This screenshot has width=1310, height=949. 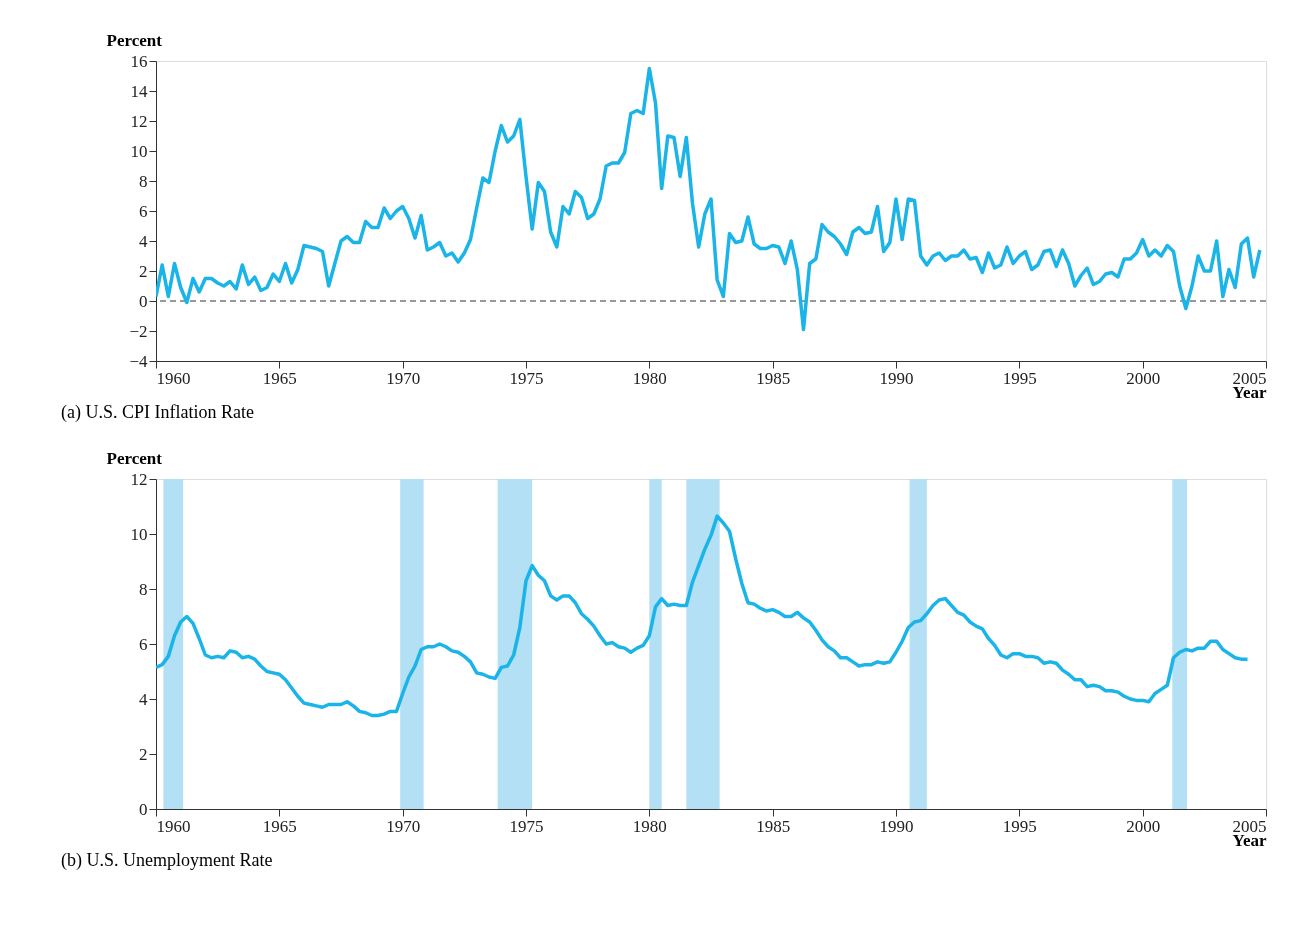 I want to click on text: (a) U.S. CPI Inflation Rate, so click(x=157, y=412).